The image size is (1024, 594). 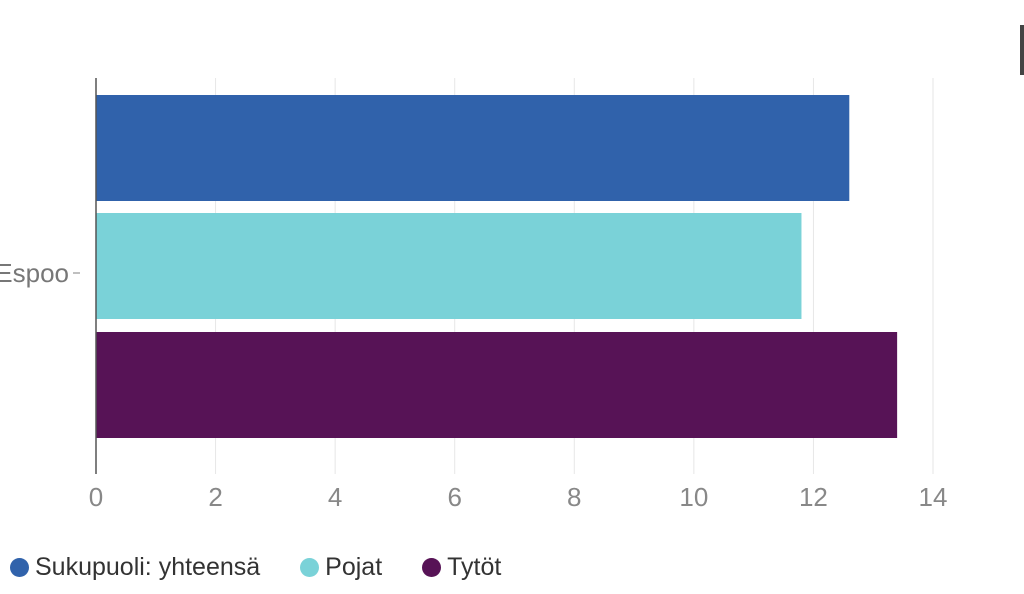 What do you see at coordinates (693, 497) in the screenshot?
I see `x-tick-label-10: 10` at bounding box center [693, 497].